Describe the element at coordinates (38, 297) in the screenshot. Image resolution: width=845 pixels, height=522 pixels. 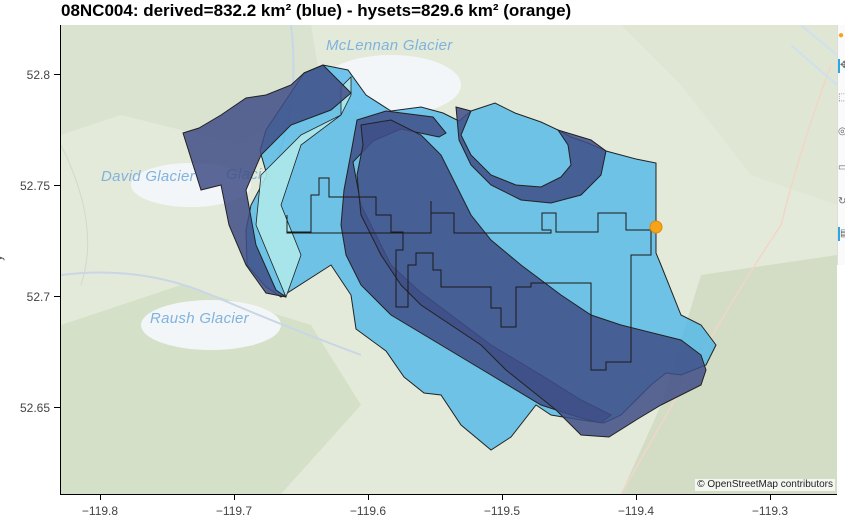
I see `y-tick-label: 52.7` at that location.